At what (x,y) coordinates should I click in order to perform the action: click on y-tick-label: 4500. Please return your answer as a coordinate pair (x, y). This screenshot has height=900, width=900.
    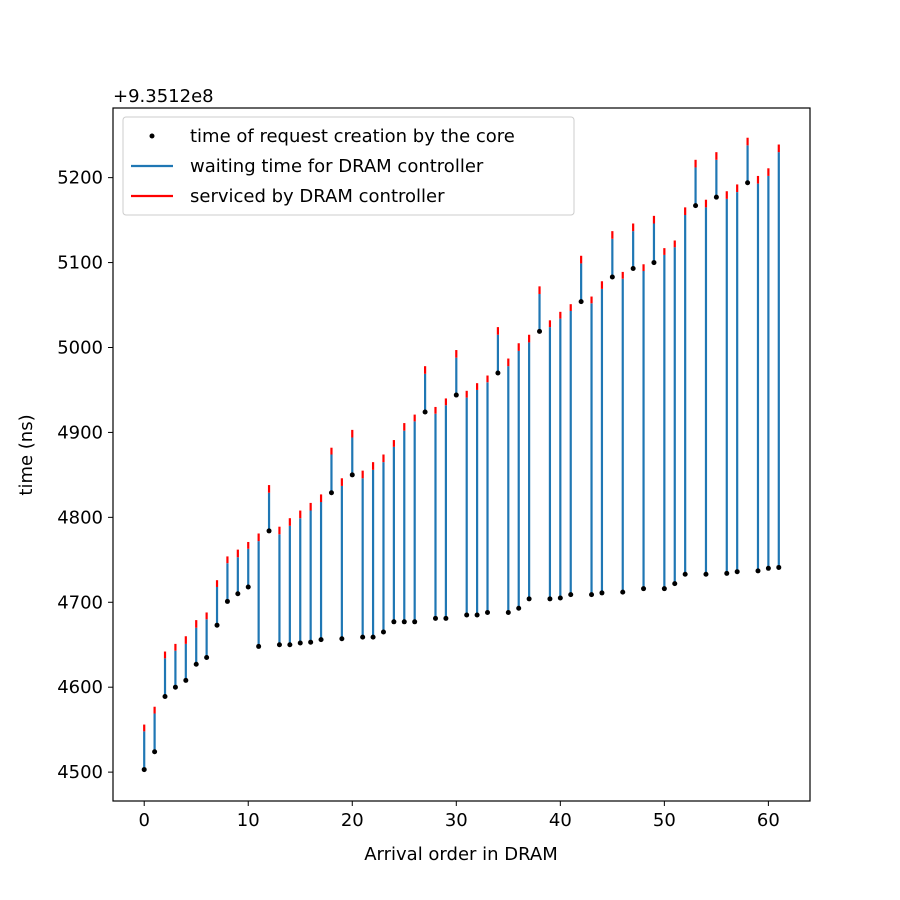
    Looking at the image, I should click on (80, 772).